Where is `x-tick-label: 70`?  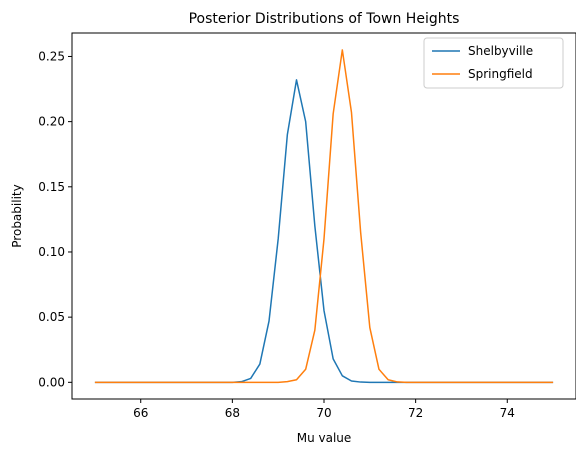 x-tick-label: 70 is located at coordinates (323, 413).